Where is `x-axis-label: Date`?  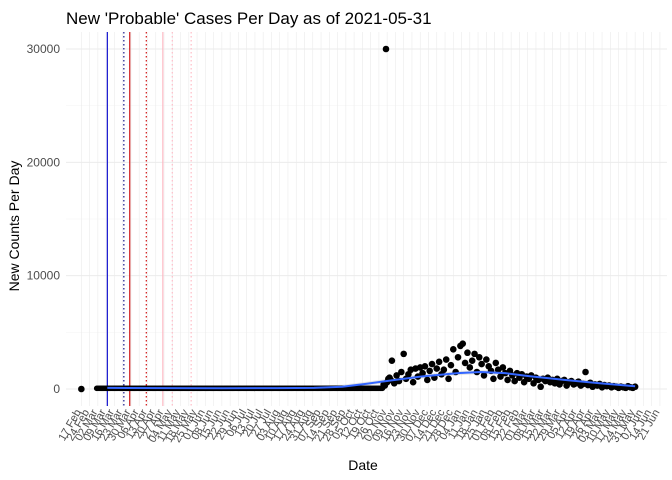
x-axis-label: Date is located at coordinates (363, 465).